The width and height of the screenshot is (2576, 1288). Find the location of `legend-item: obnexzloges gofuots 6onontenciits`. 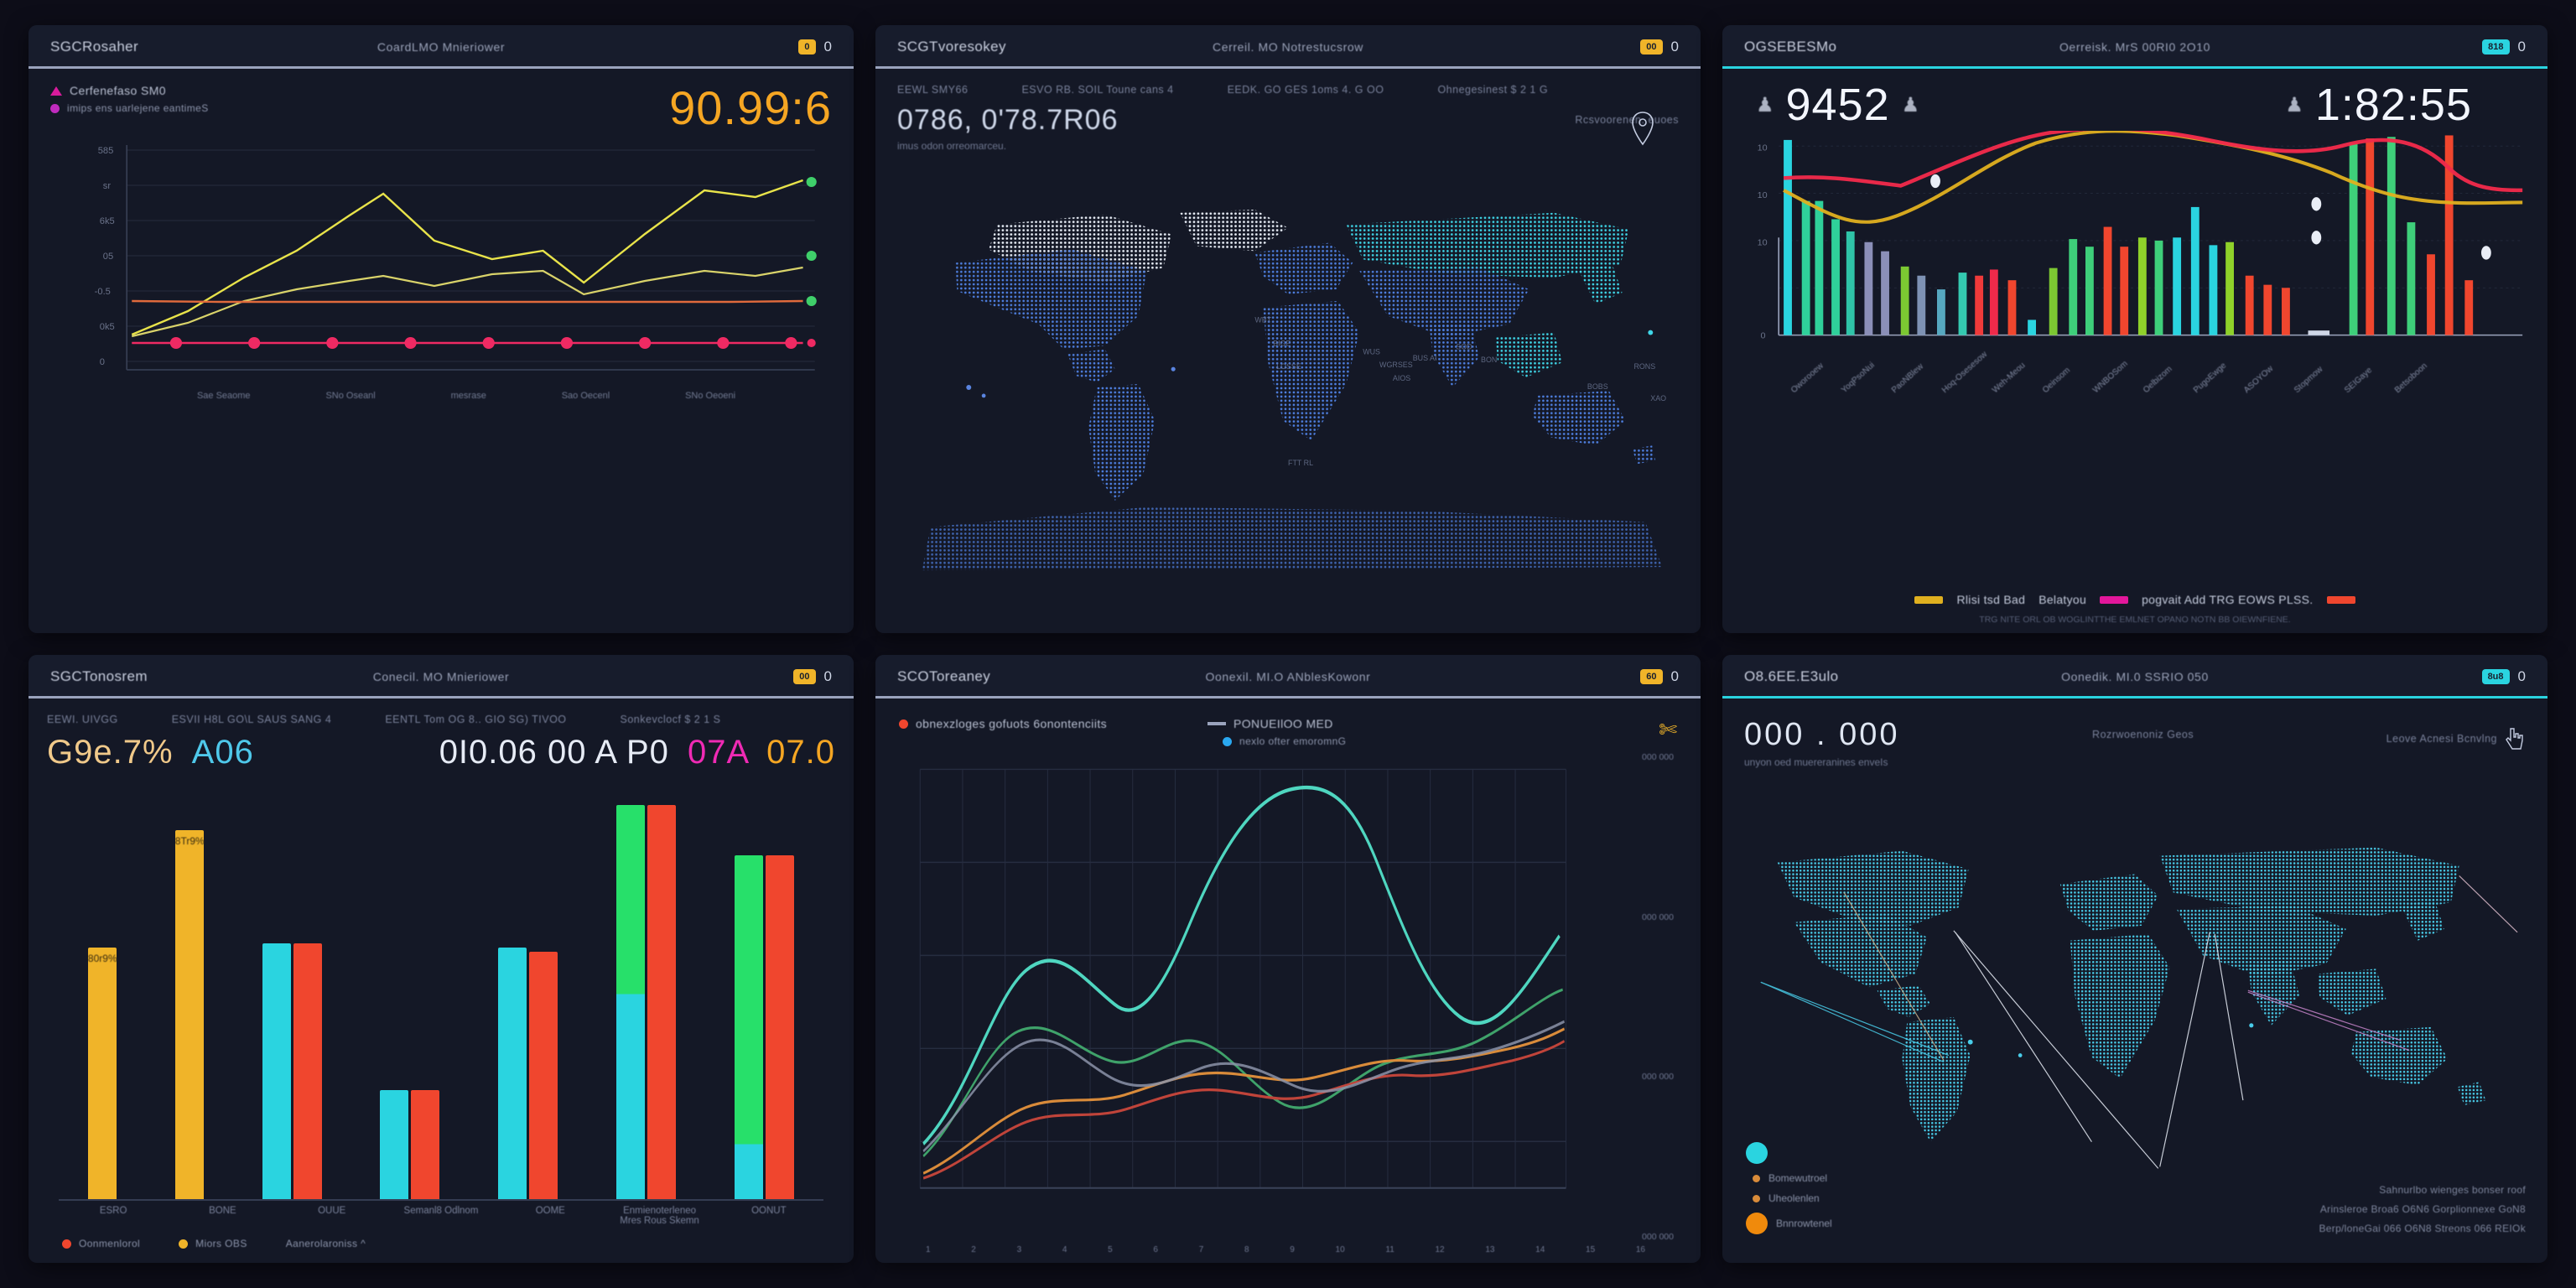

legend-item: obnexzloges gofuots 6onontenciits is located at coordinates (1003, 723).